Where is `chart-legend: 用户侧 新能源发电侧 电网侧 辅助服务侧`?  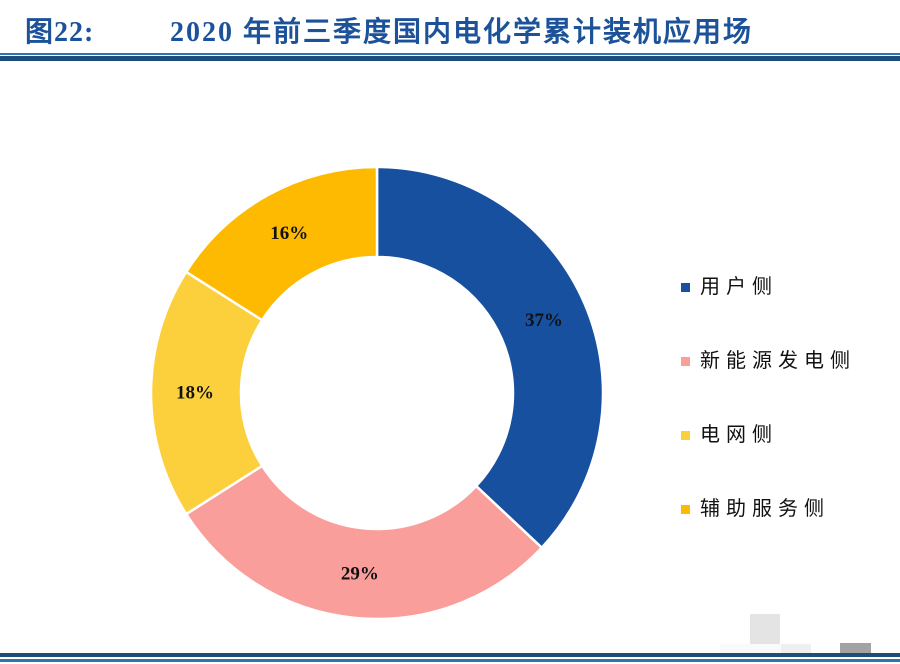 chart-legend: 用户侧 新能源发电侧 电网侧 辅助服务侧 is located at coordinates (768, 398).